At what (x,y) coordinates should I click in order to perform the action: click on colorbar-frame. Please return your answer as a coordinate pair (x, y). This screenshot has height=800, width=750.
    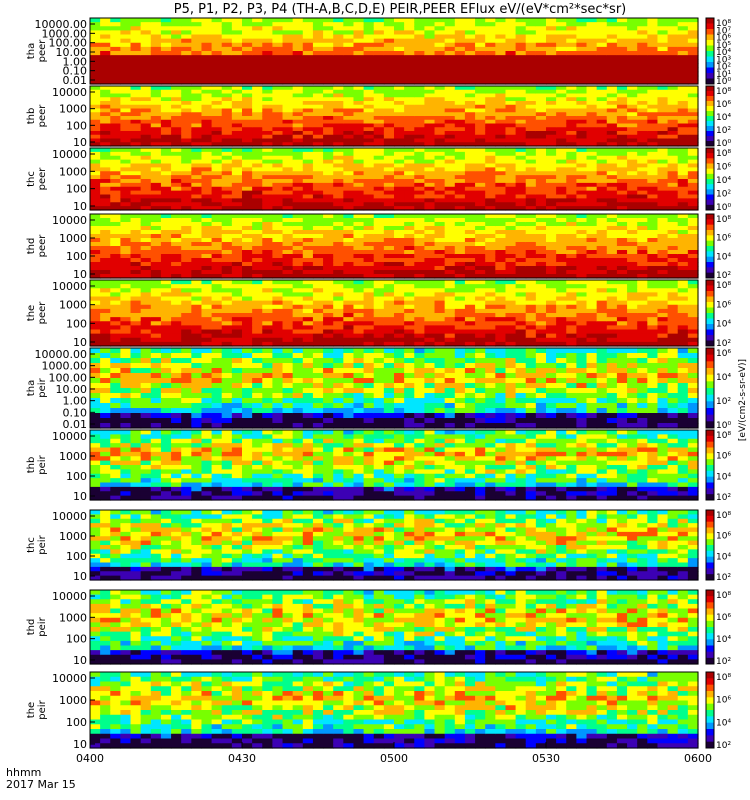
    Looking at the image, I should click on (710, 51).